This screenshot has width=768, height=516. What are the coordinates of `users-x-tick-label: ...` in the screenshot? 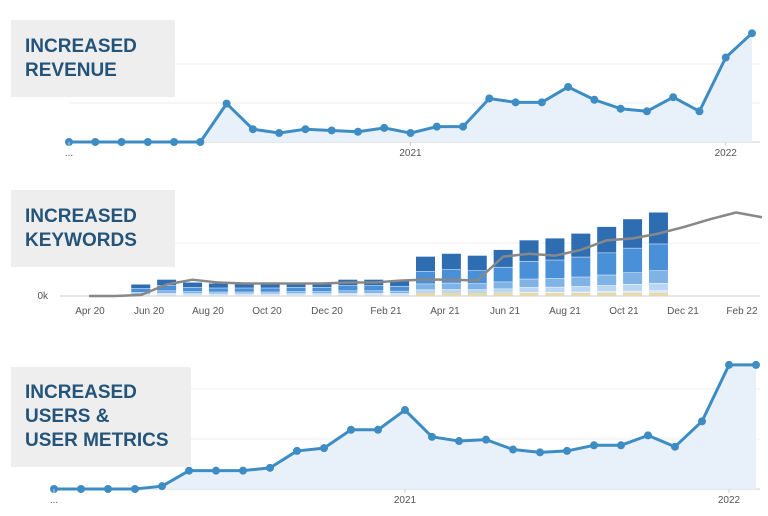 It's located at (54, 500).